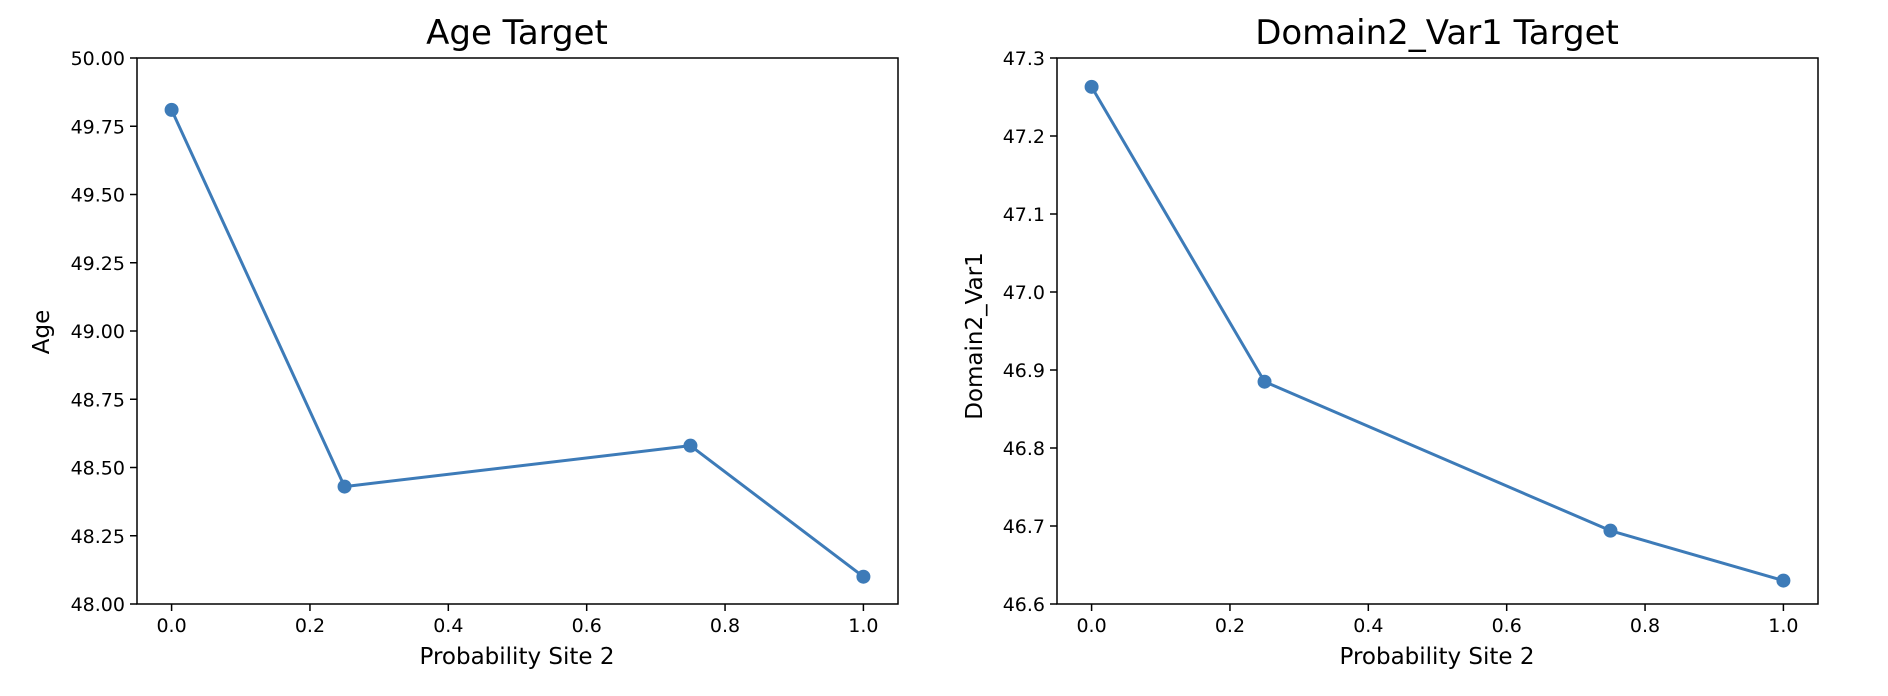 Image resolution: width=1888 pixels, height=696 pixels. I want to click on y-tick-label: 49.75, so click(98, 127).